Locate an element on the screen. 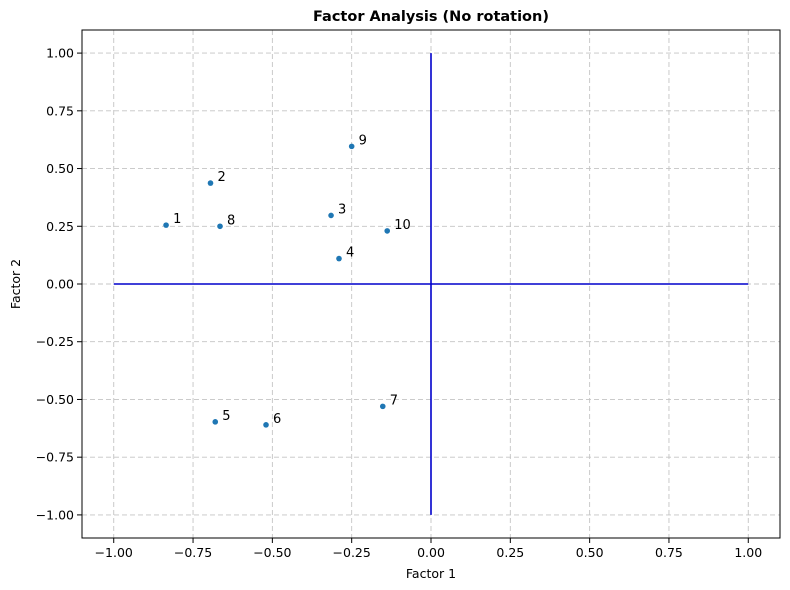  y-tick-label: 0.75 is located at coordinates (60, 110).